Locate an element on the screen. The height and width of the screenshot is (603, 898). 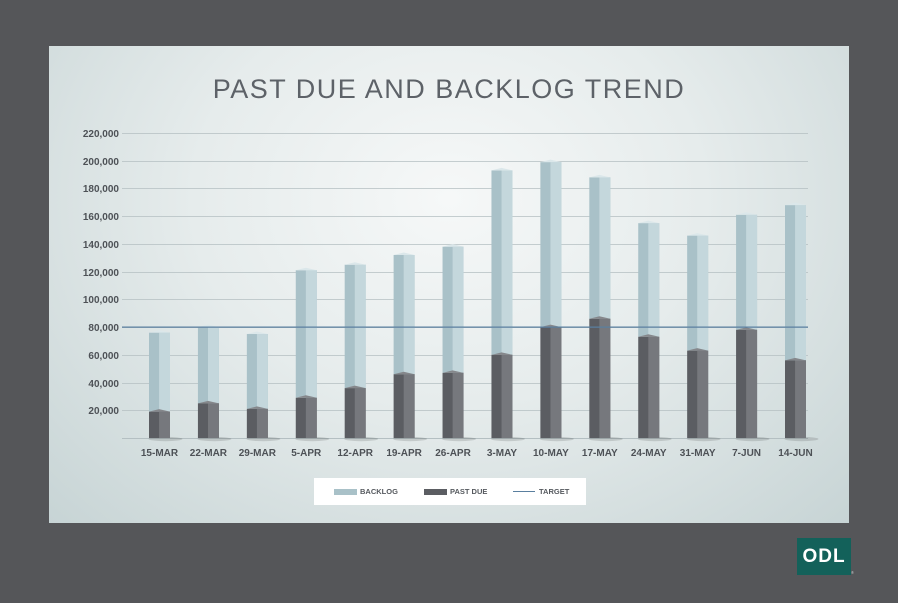
y-tick-label: 140,000 is located at coordinates (101, 245).